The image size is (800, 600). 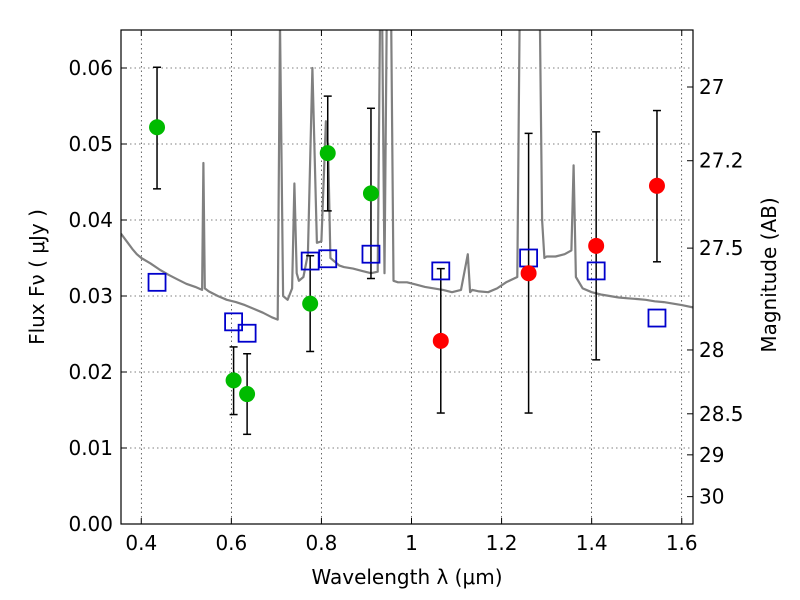 What do you see at coordinates (406, 577) in the screenshot?
I see `x-axis-label: Wavelength λ (μm)` at bounding box center [406, 577].